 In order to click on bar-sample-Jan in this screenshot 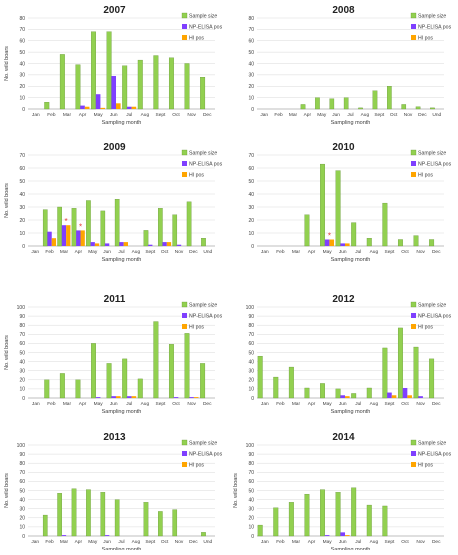, I will do `click(260, 530)`.